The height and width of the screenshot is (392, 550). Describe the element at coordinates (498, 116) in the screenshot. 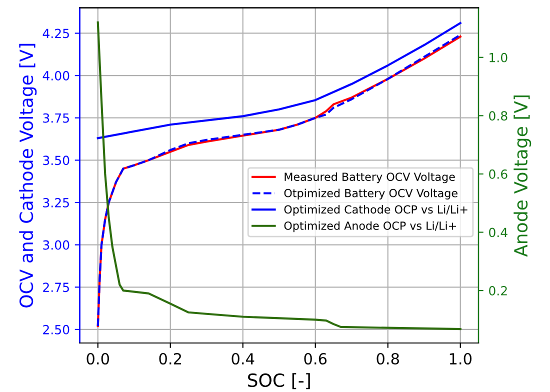

I see `y2-tick-label: 0.8` at that location.